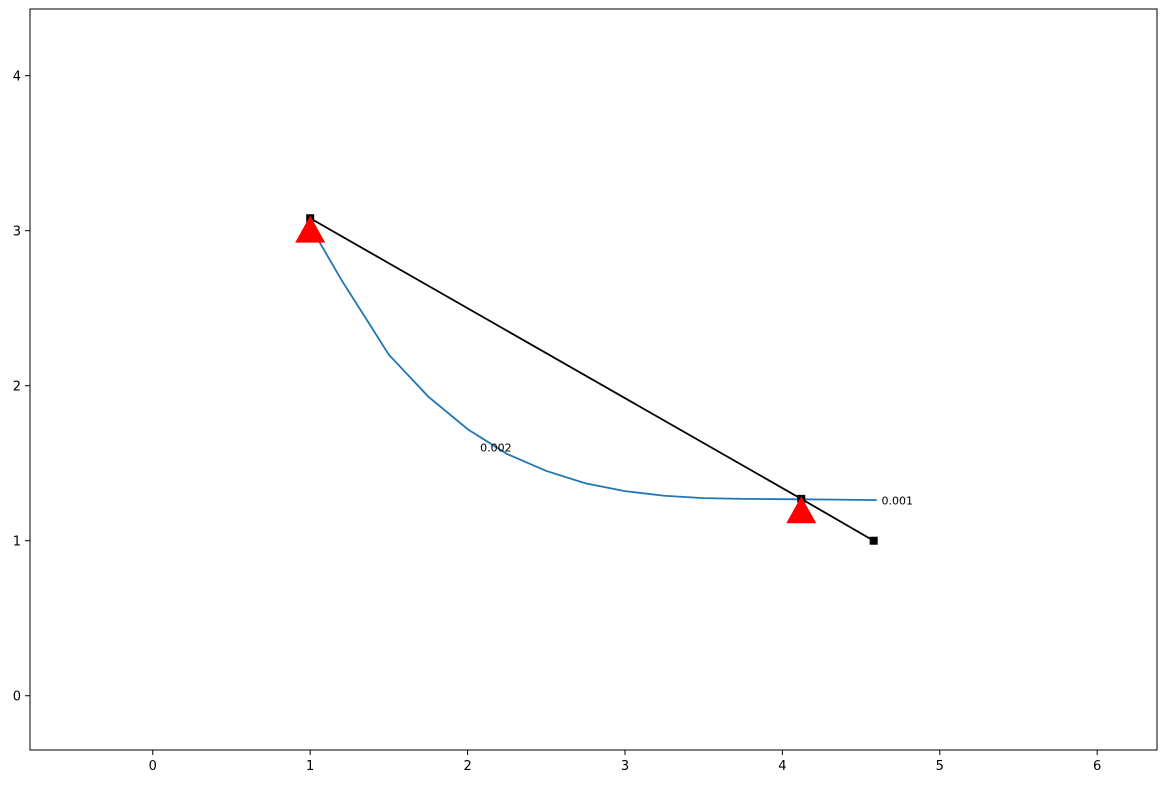 The height and width of the screenshot is (788, 1165). Describe the element at coordinates (17, 77) in the screenshot. I see `y-tick-label: 4` at that location.